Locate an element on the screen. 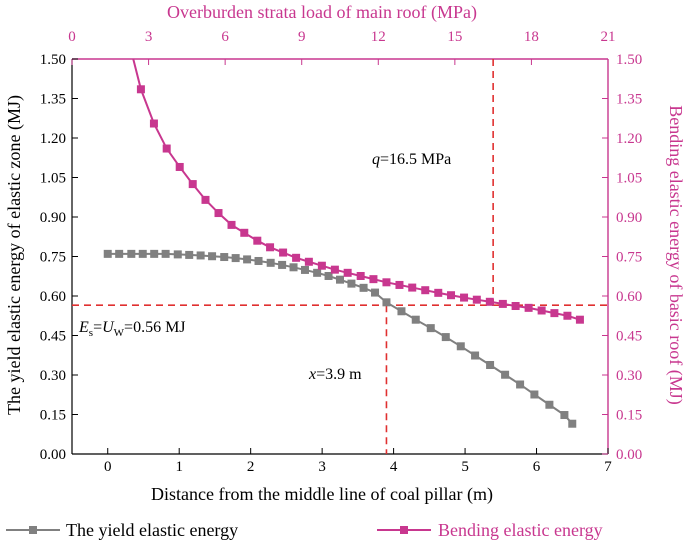 This screenshot has width=685, height=544. y2-tick-label: 1.05 is located at coordinates (629, 179).